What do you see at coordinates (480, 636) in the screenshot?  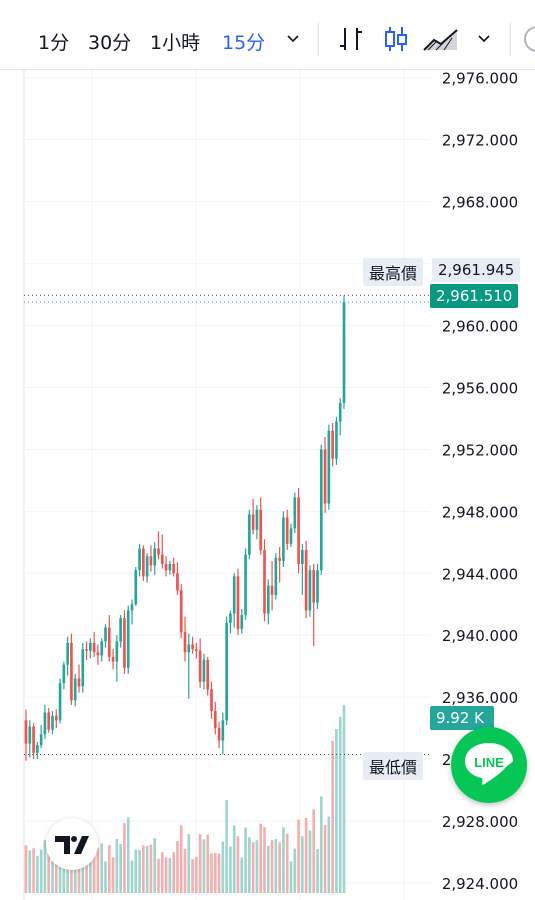 I see `y-axis-tick-label: 2,940.000` at bounding box center [480, 636].